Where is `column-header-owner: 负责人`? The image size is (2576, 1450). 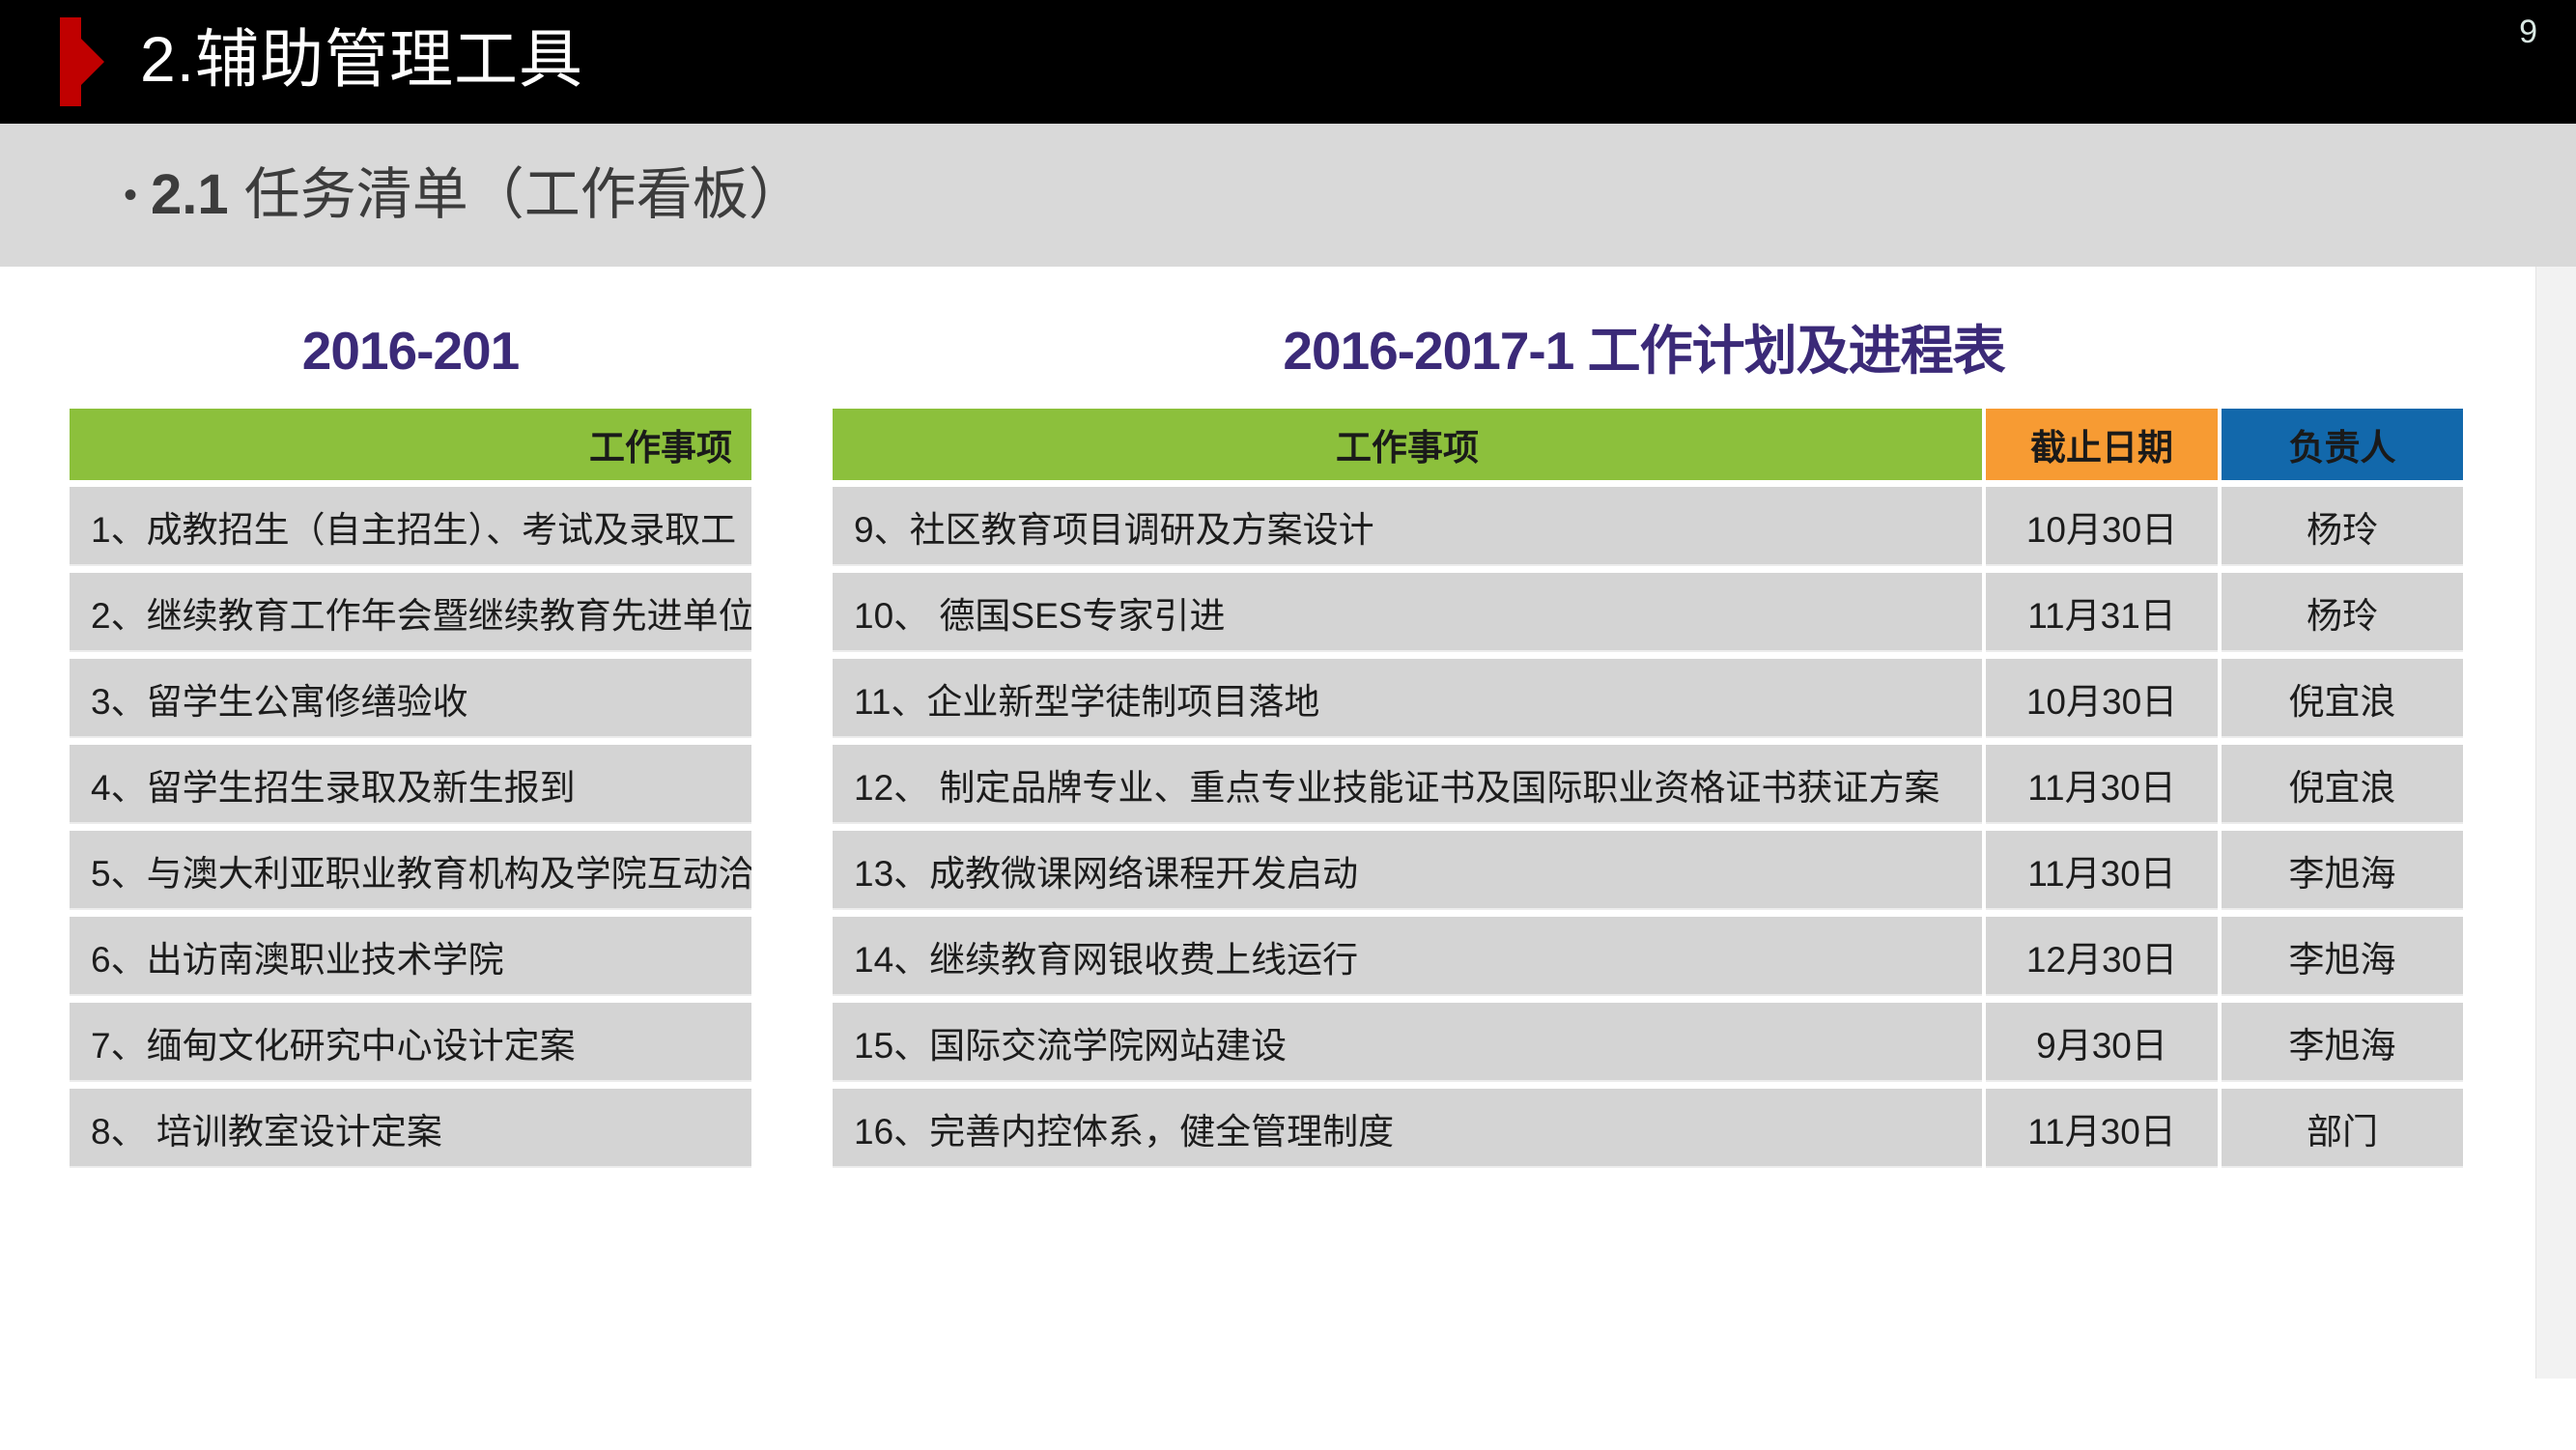 column-header-owner: 负责人 is located at coordinates (2342, 445).